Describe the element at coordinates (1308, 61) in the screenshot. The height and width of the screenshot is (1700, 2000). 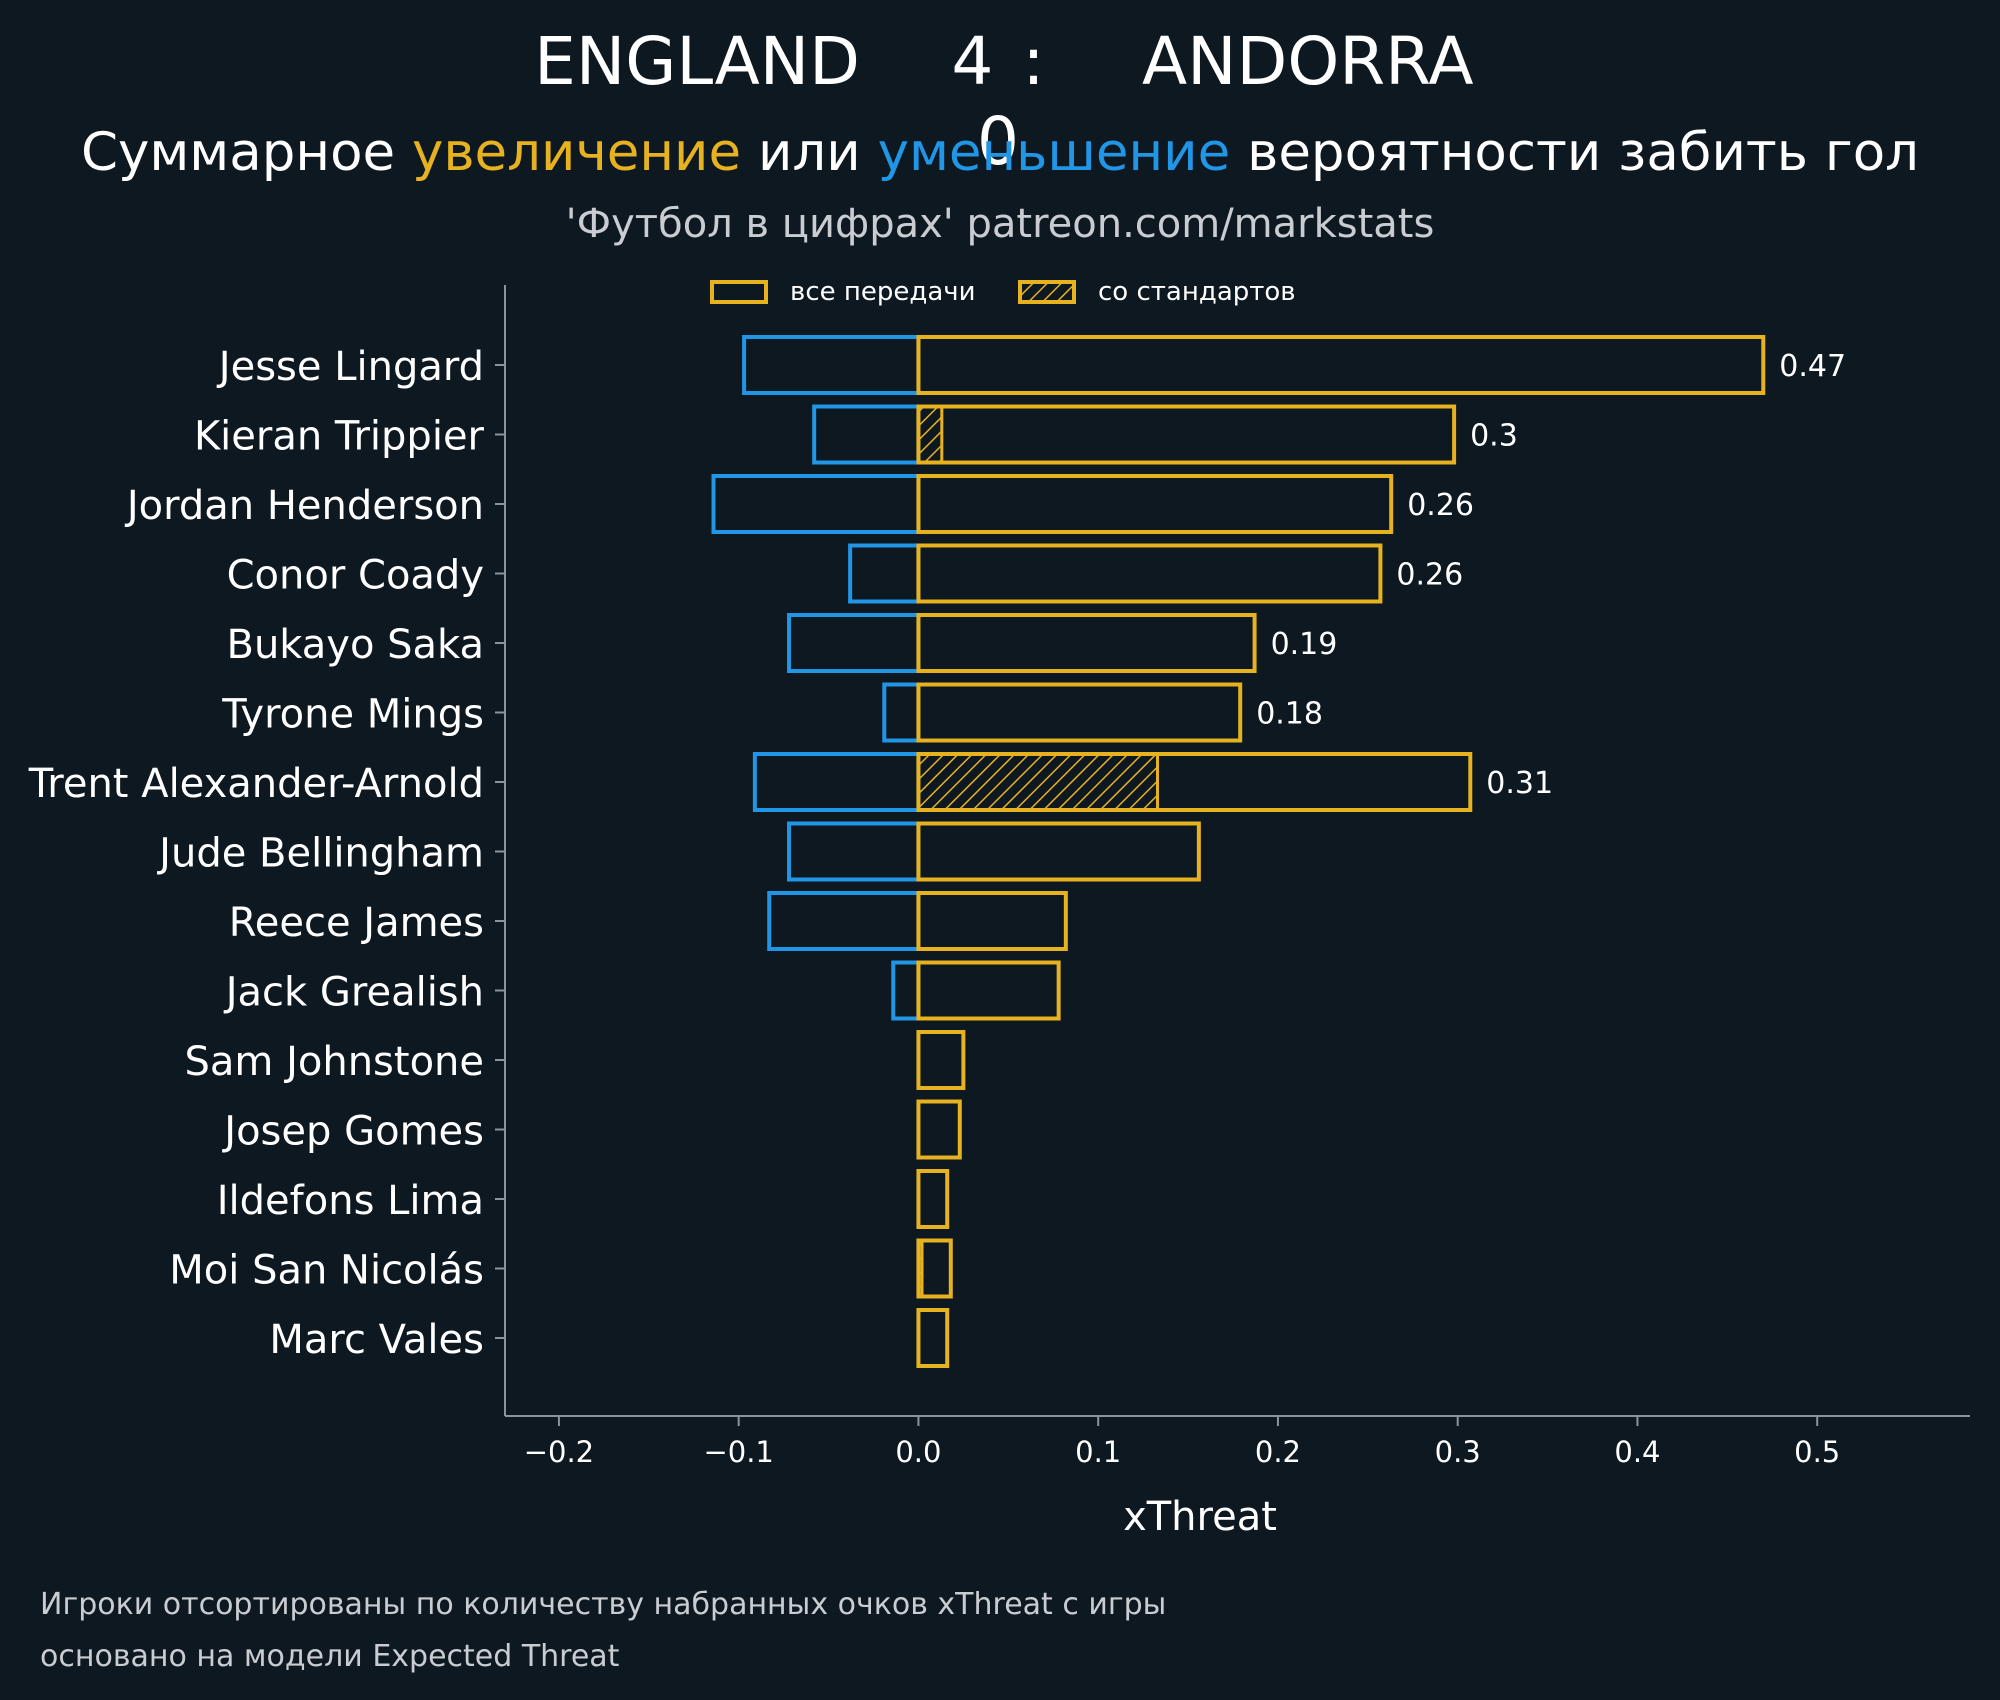
I see `away-team: ANDORRA` at that location.